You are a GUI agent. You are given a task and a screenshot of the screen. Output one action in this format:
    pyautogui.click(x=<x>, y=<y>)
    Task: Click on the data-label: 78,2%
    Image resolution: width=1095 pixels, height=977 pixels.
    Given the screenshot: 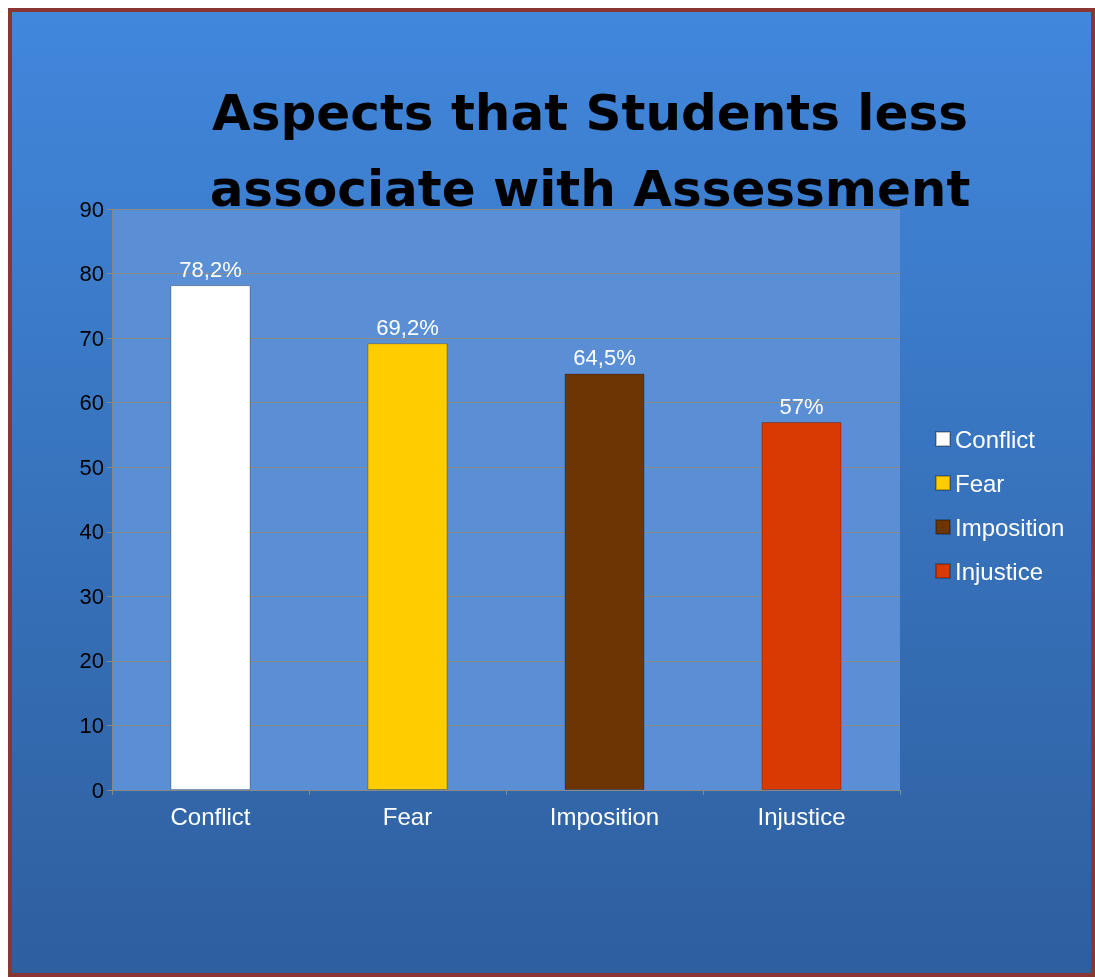 What is the action you would take?
    pyautogui.click(x=210, y=269)
    